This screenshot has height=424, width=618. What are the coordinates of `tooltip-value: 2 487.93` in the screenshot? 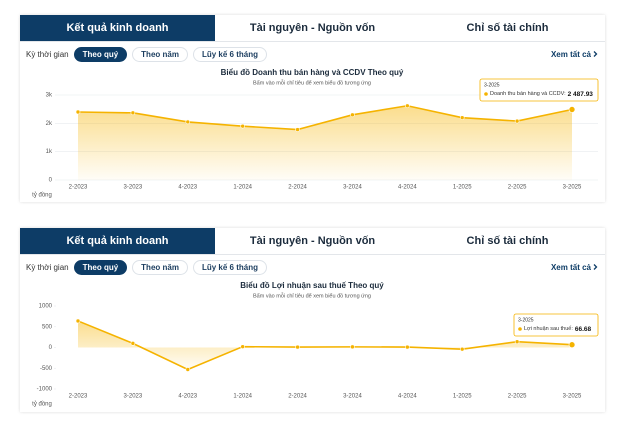 It's located at (581, 94).